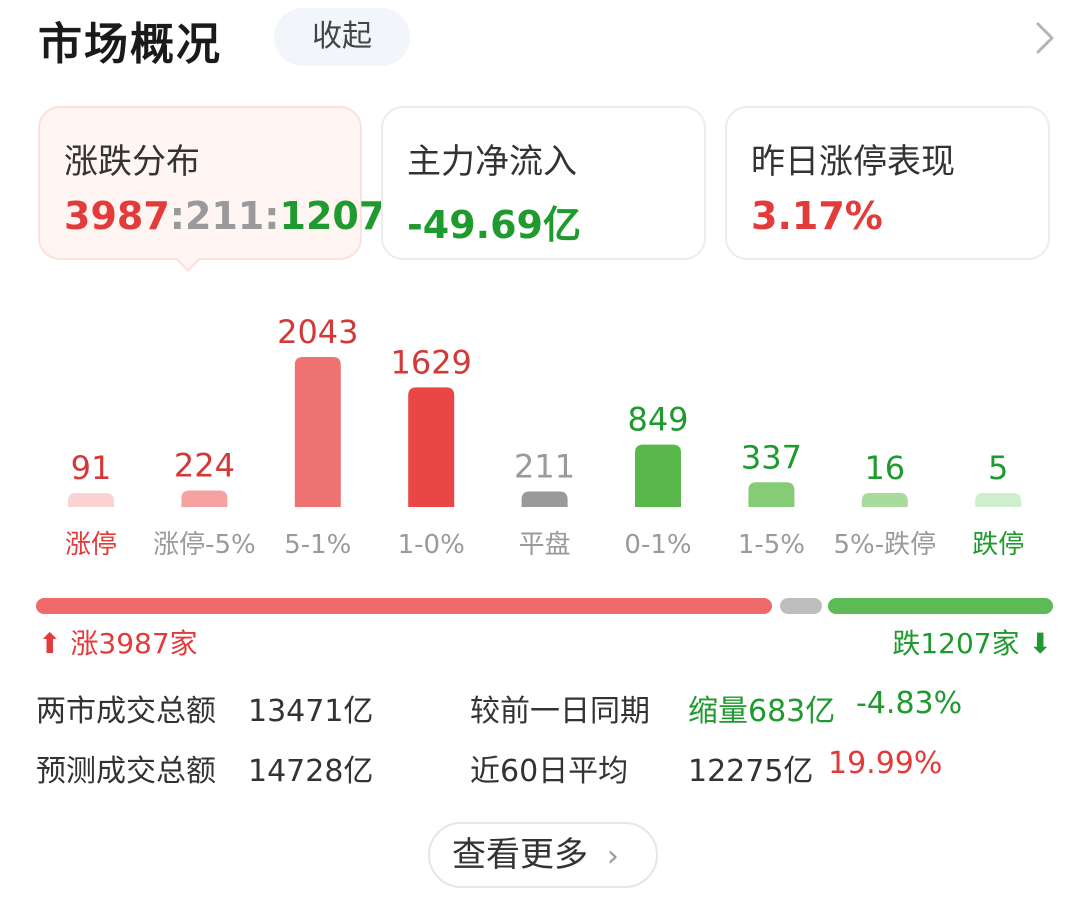  I want to click on category-label: 0-1%, so click(657, 545).